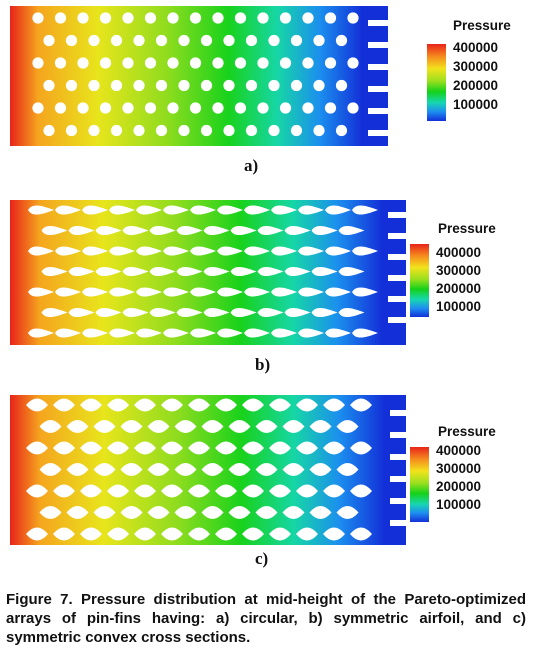  What do you see at coordinates (459, 468) in the screenshot?
I see `legend-tick: 300000` at bounding box center [459, 468].